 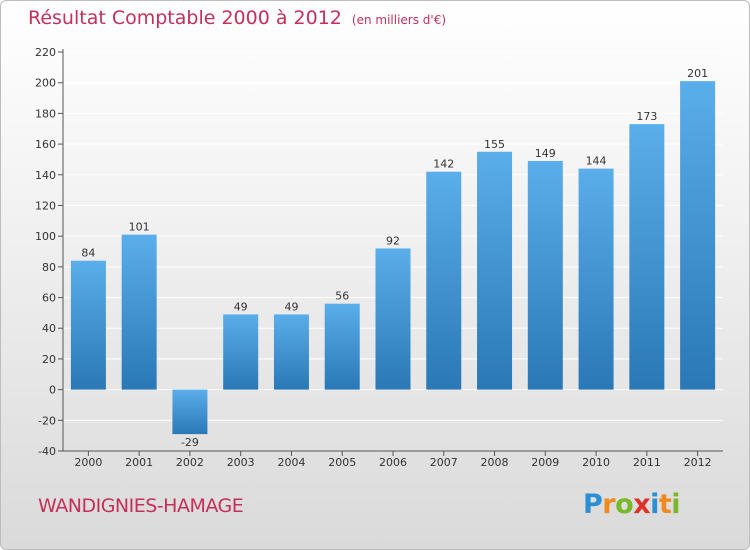 I want to click on y-tick-label: 20, so click(x=49, y=359).